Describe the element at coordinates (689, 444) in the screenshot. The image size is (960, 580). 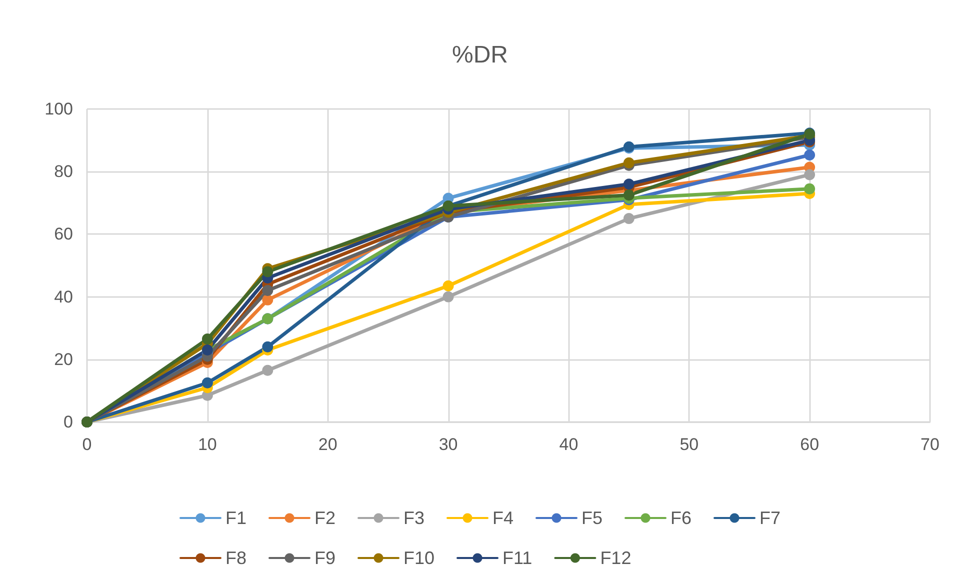
I see `x-tick-label: 50` at that location.